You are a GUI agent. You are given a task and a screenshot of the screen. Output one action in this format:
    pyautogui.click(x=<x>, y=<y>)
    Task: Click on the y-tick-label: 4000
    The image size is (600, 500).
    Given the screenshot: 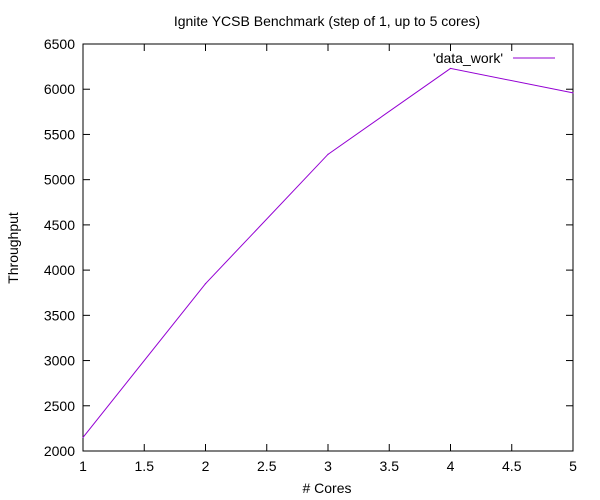 What is the action you would take?
    pyautogui.click(x=59, y=270)
    